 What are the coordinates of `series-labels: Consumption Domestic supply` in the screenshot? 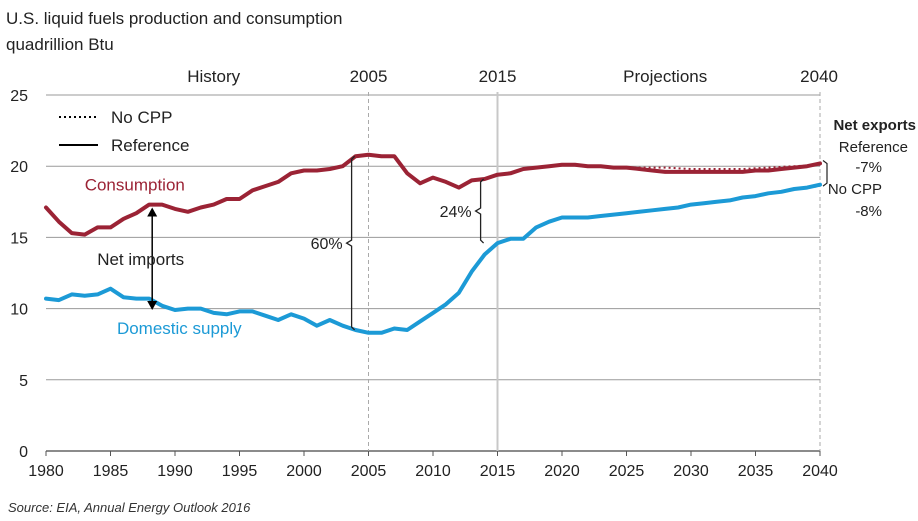 It's located at (163, 256).